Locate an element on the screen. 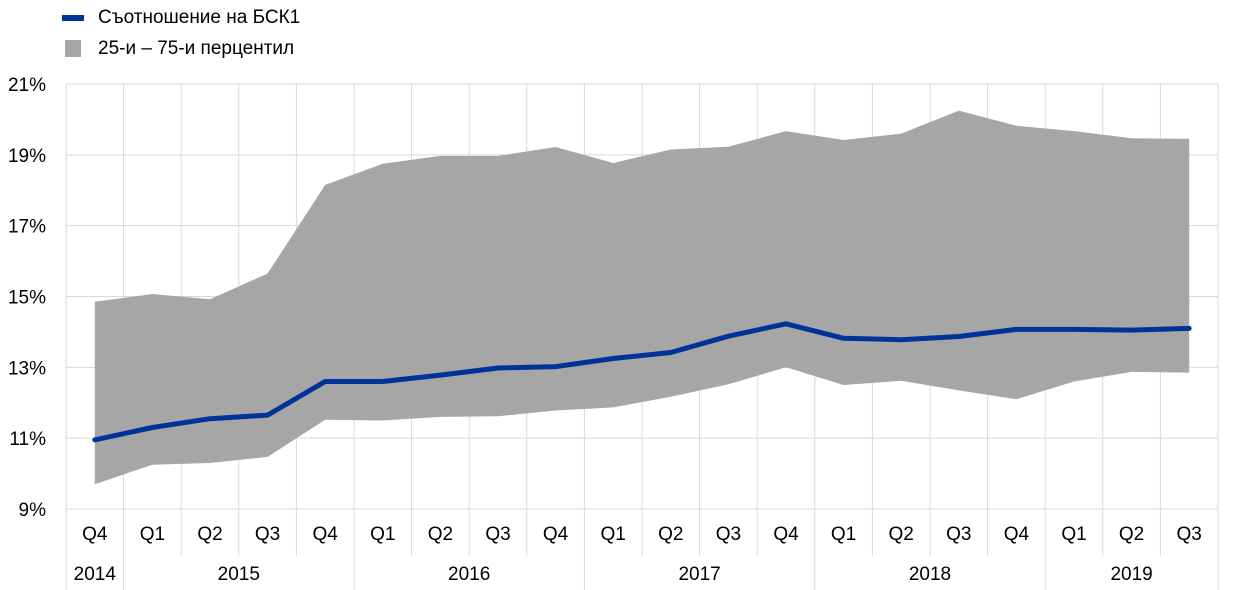 This screenshot has width=1240, height=590. y-tick-label: 9% is located at coordinates (33, 510).